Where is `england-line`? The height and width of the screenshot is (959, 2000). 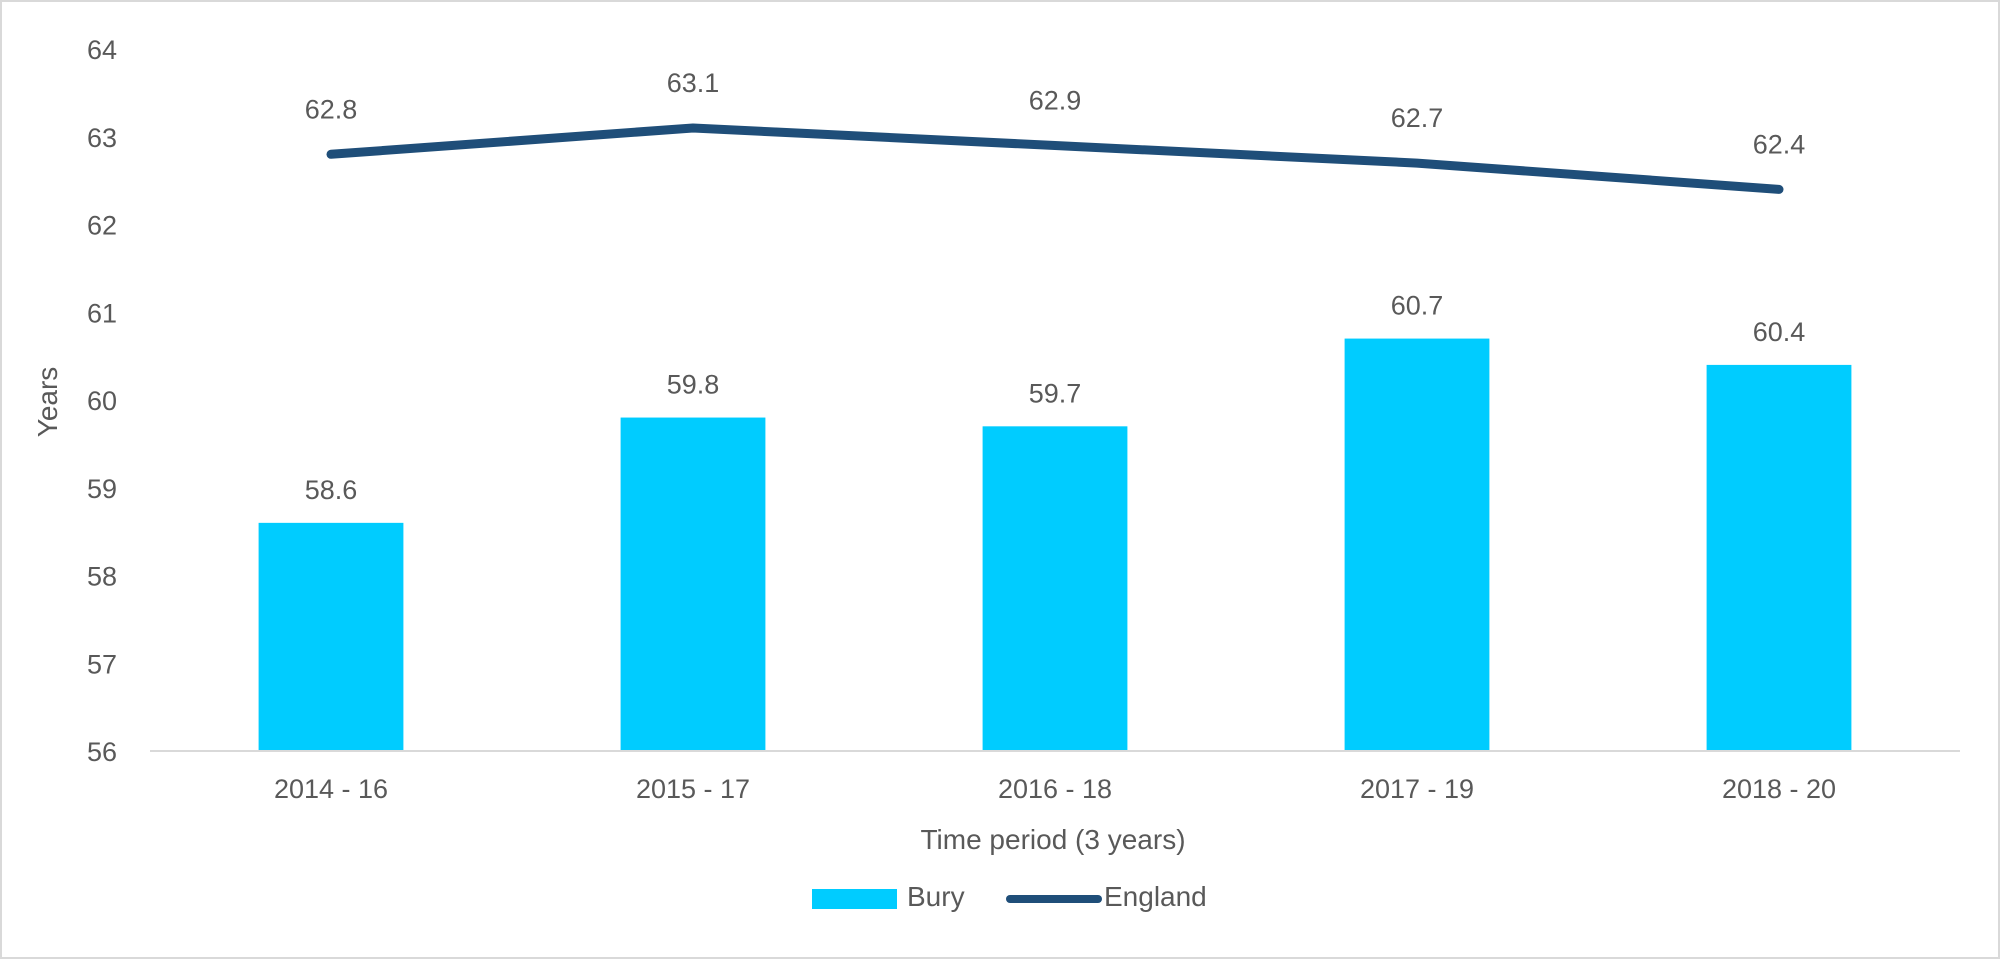 england-line is located at coordinates (1055, 158).